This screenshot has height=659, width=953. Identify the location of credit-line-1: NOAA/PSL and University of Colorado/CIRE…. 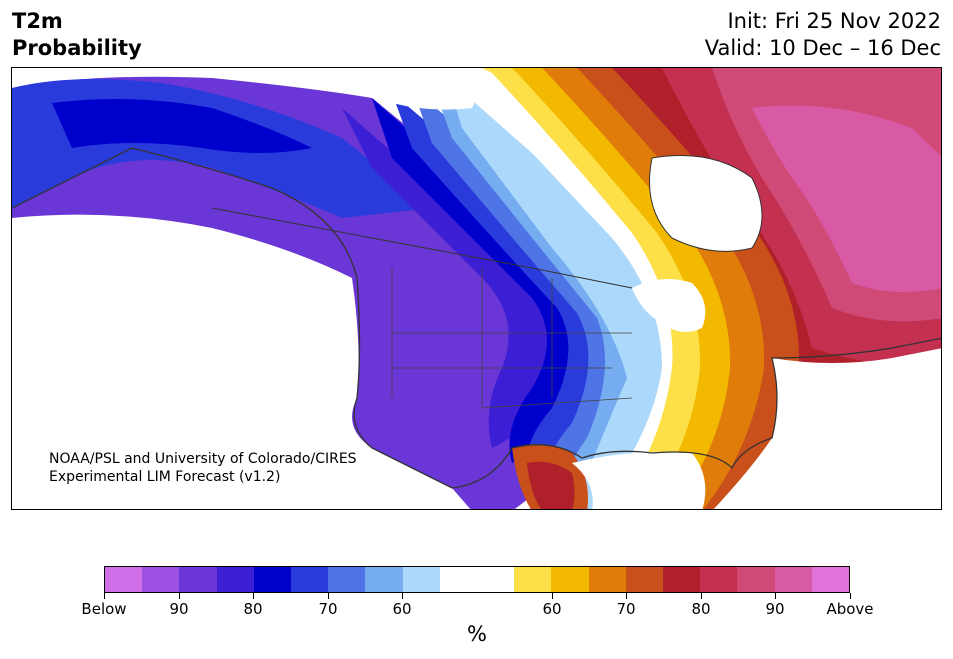
(203, 459).